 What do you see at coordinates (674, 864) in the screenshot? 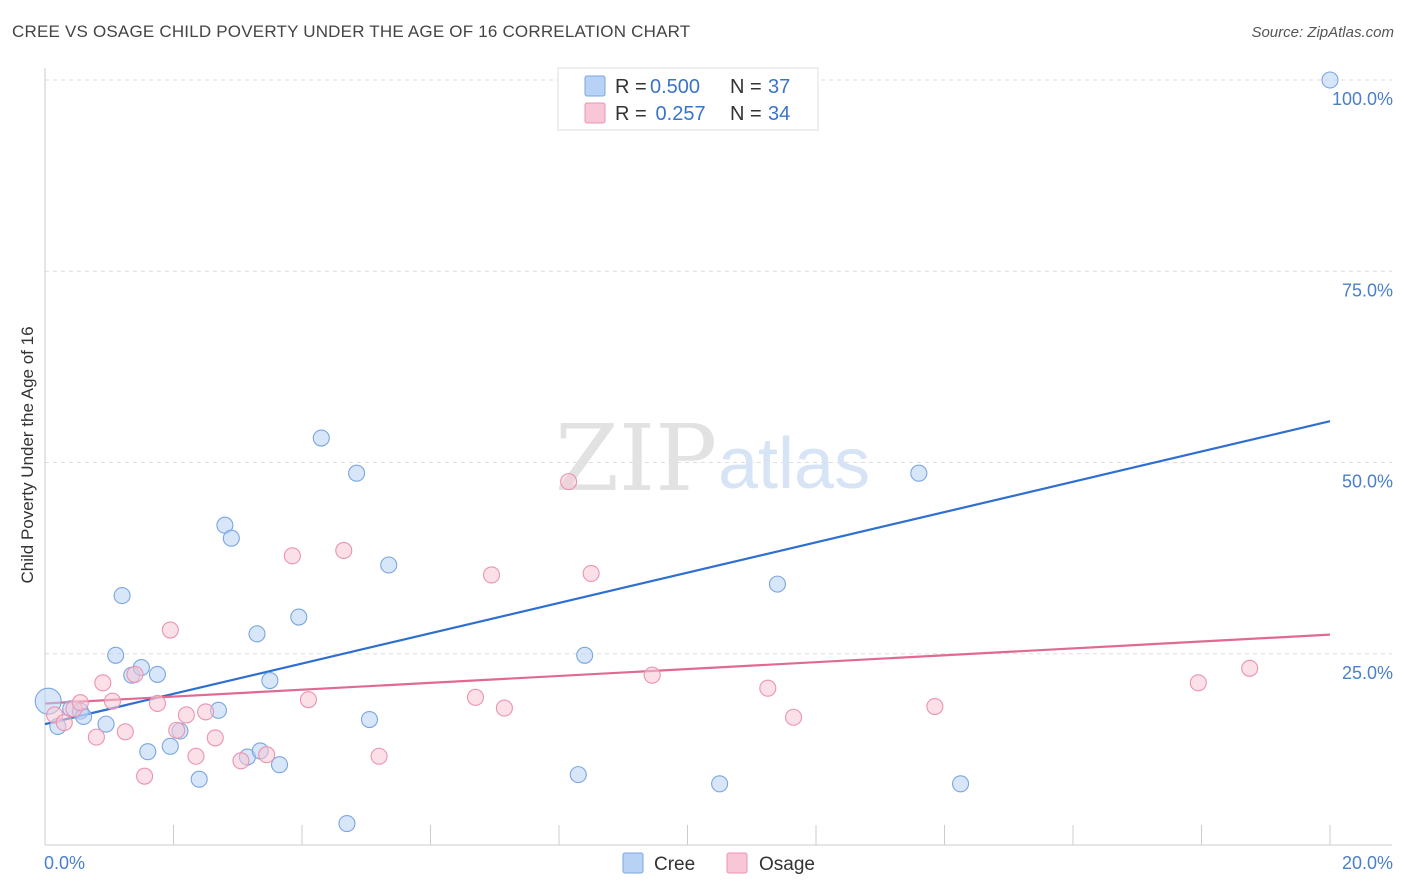
I see `bottom-legend-cree: Cree` at bounding box center [674, 864].